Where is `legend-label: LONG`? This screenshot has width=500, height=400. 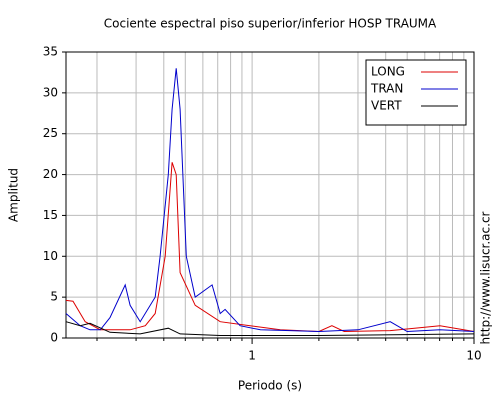 legend-label: LONG is located at coordinates (388, 72).